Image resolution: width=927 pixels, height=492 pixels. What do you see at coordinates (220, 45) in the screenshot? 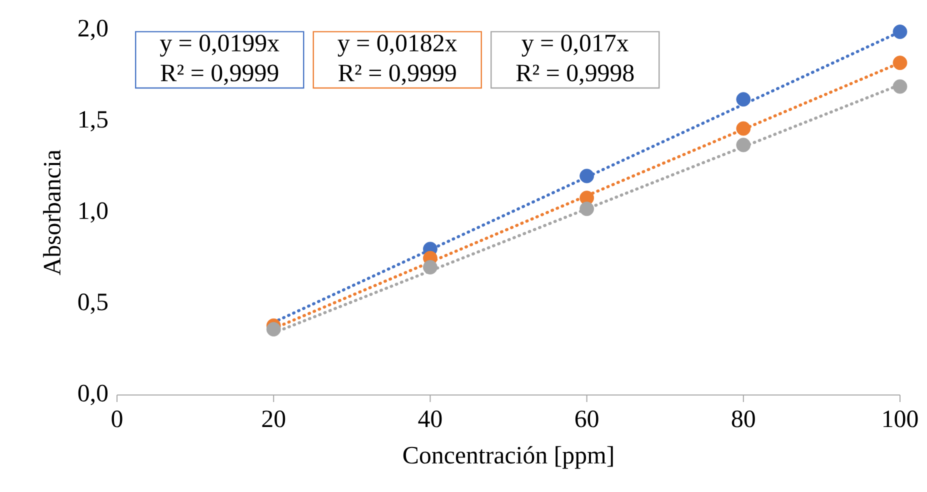
I see `annotation: y = 0,0199x` at bounding box center [220, 45].